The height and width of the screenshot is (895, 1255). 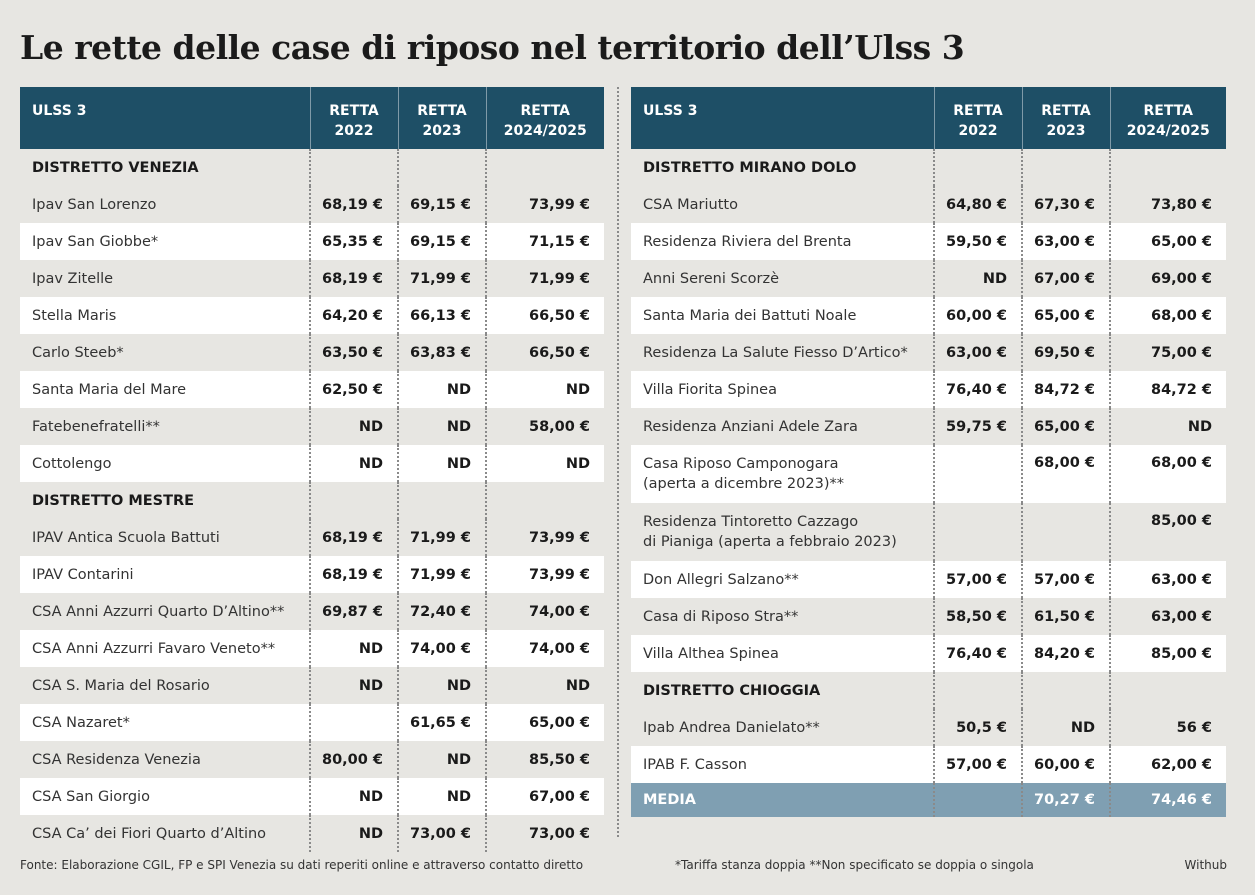 I want to click on retta-2023-value: 63,00 €, so click(x=1066, y=241).